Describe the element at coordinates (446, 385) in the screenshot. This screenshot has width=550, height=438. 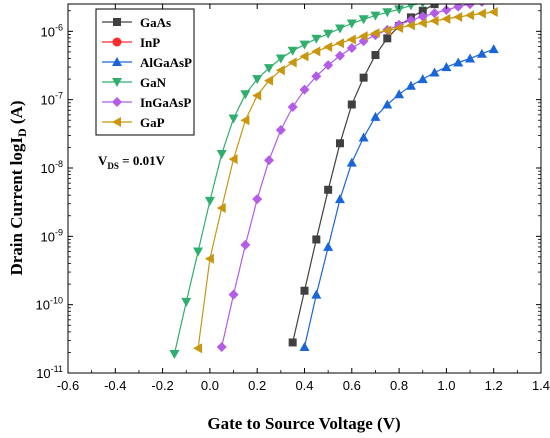
I see `x-tick-label: 1.0` at that location.